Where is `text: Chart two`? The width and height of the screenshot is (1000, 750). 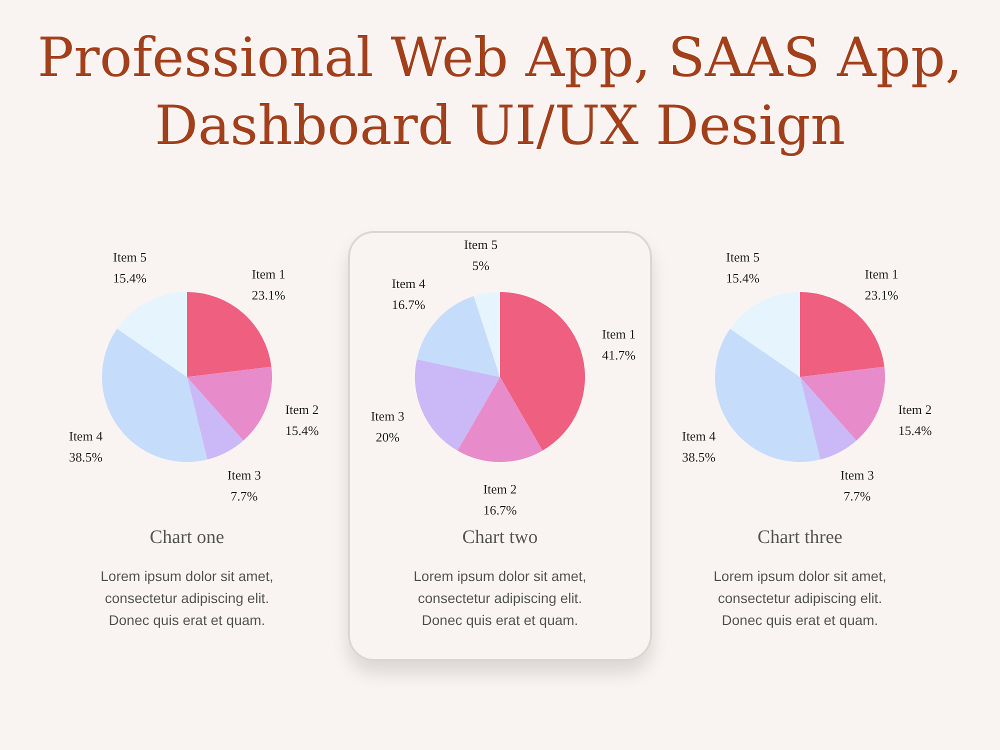 text: Chart two is located at coordinates (500, 538).